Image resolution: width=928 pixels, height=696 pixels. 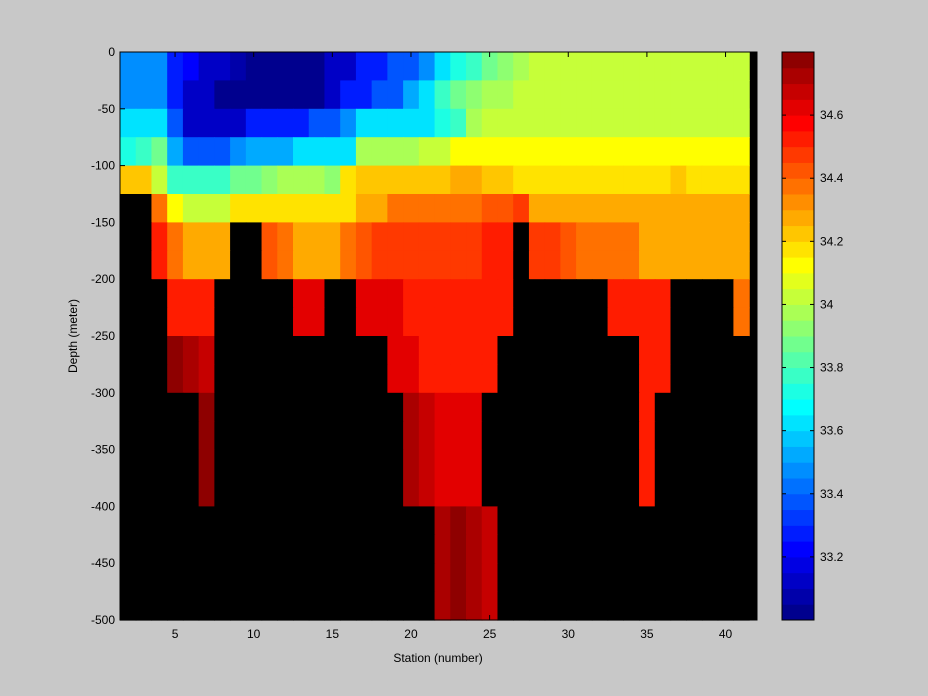 I want to click on colorbar-tick-label: 33.4, so click(x=832, y=494).